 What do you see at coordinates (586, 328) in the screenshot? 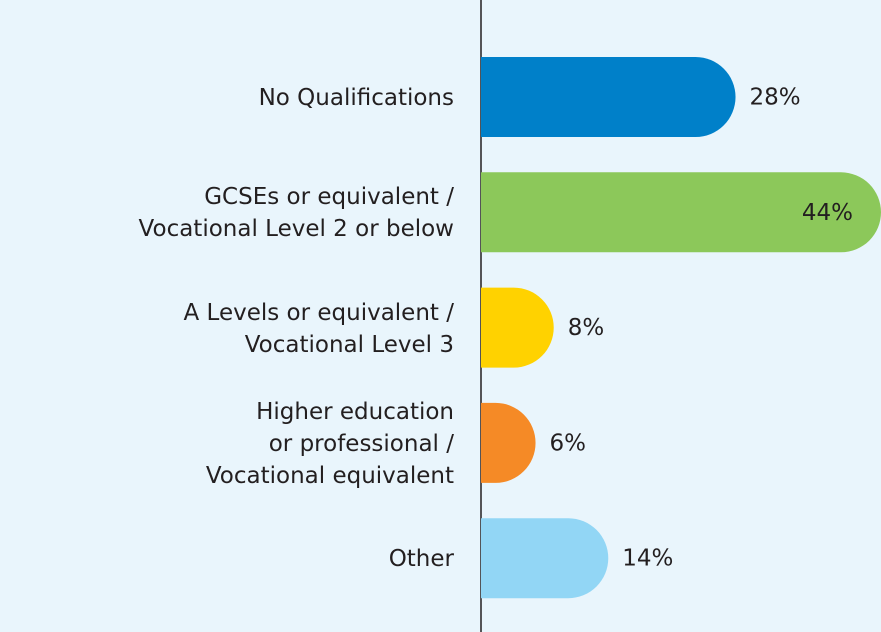
I see `value-label: 8%` at bounding box center [586, 328].